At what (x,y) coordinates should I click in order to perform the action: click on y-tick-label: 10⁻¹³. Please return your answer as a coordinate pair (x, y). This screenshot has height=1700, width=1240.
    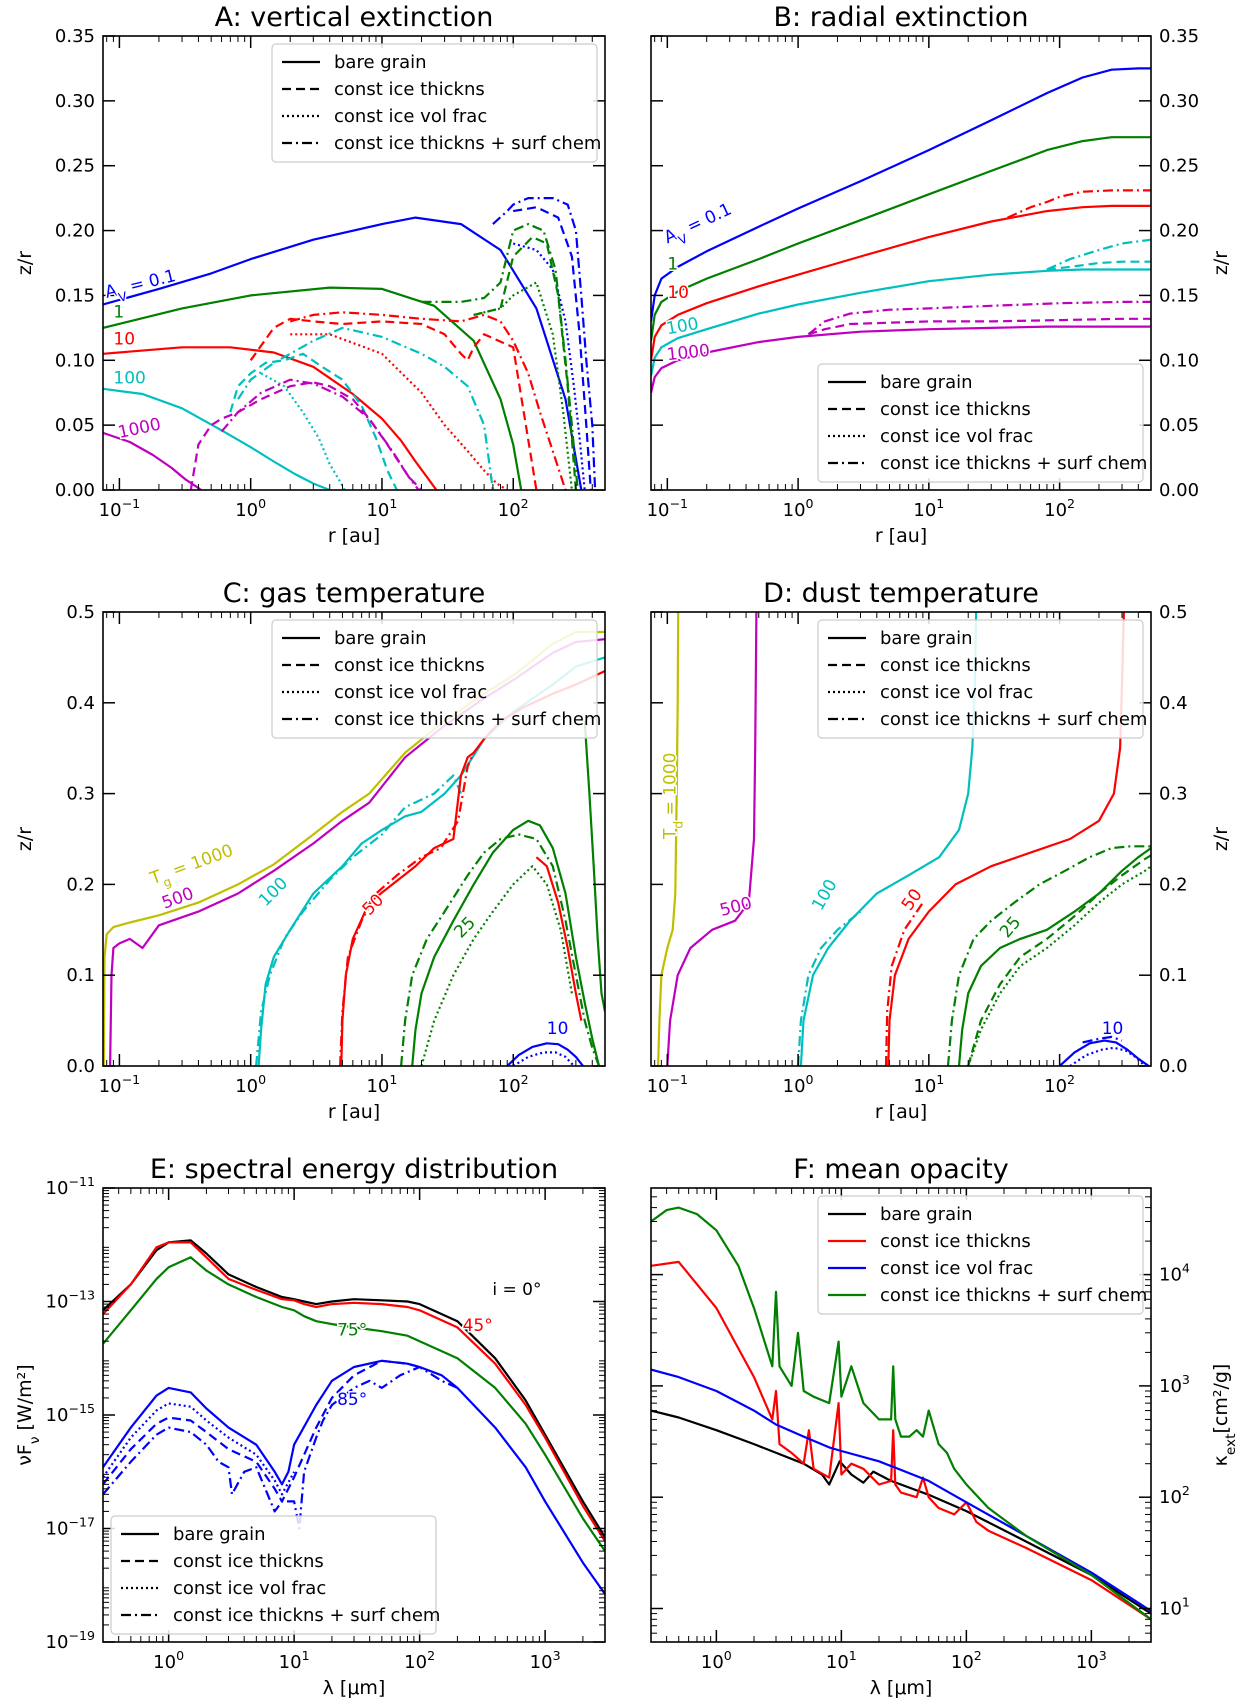
    Looking at the image, I should click on (70, 1299).